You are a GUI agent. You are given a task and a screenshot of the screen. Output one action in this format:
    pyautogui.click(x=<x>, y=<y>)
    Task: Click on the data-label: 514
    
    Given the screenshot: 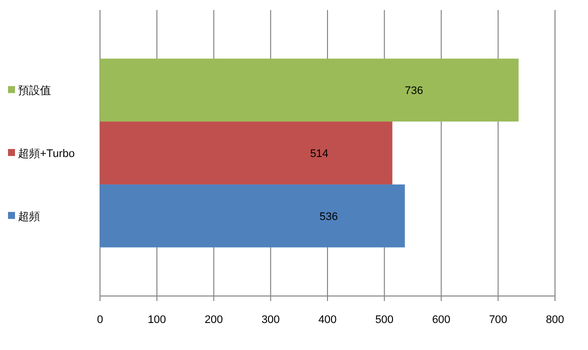 What is the action you would take?
    pyautogui.click(x=319, y=154)
    